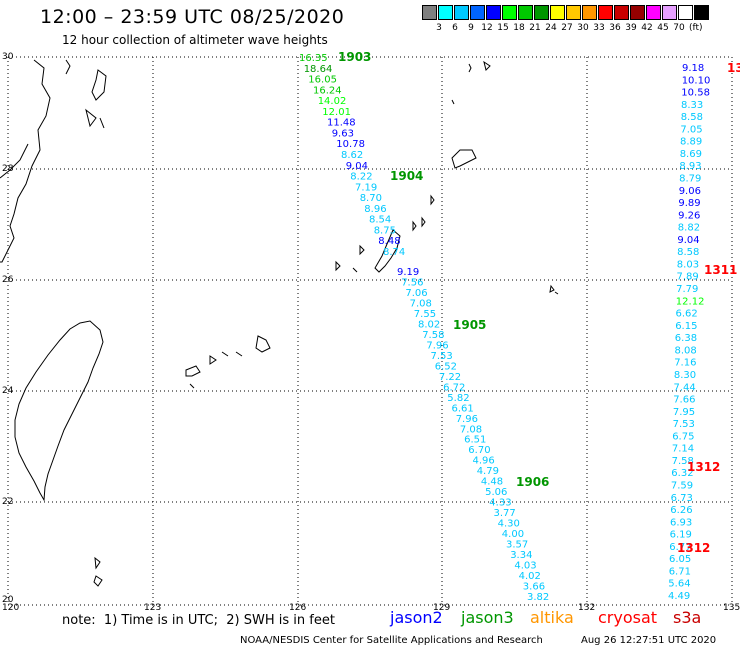 The height and width of the screenshot is (650, 740). I want to click on satellite-name: s3a, so click(687, 617).